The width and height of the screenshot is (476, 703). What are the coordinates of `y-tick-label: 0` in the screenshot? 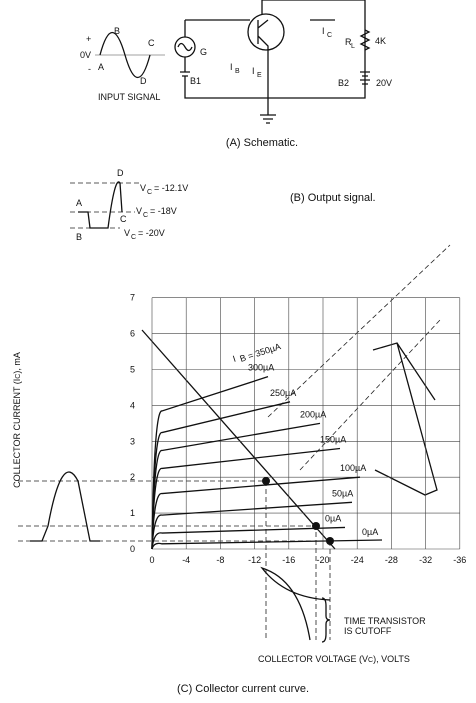 It's located at (132, 549).